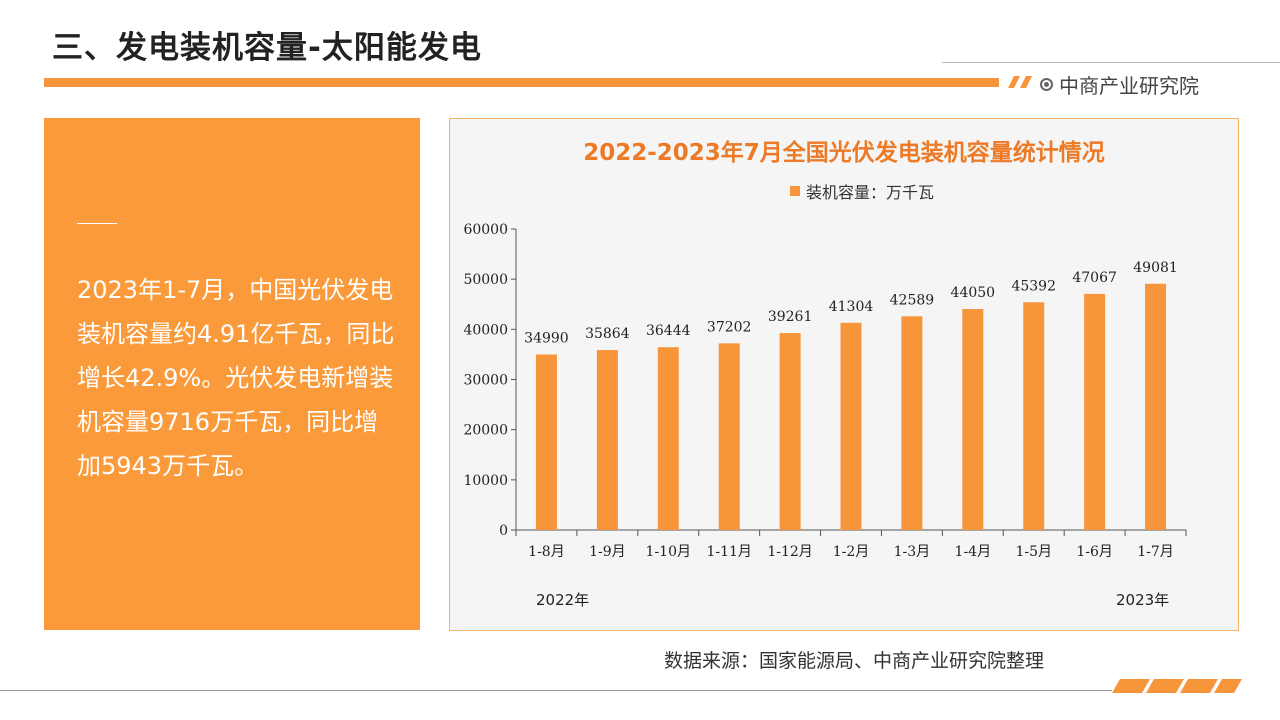  Describe the element at coordinates (912, 300) in the screenshot. I see `bar-value-label: 42589` at that location.